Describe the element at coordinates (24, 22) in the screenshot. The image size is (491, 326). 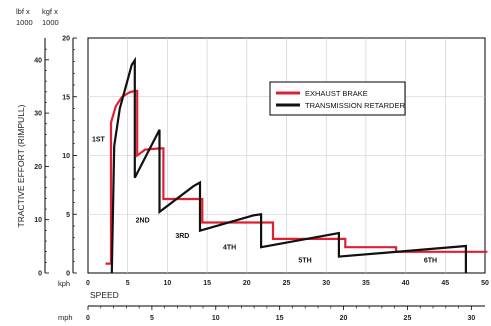
I see `lbf-unit-label-2: 1000` at that location.